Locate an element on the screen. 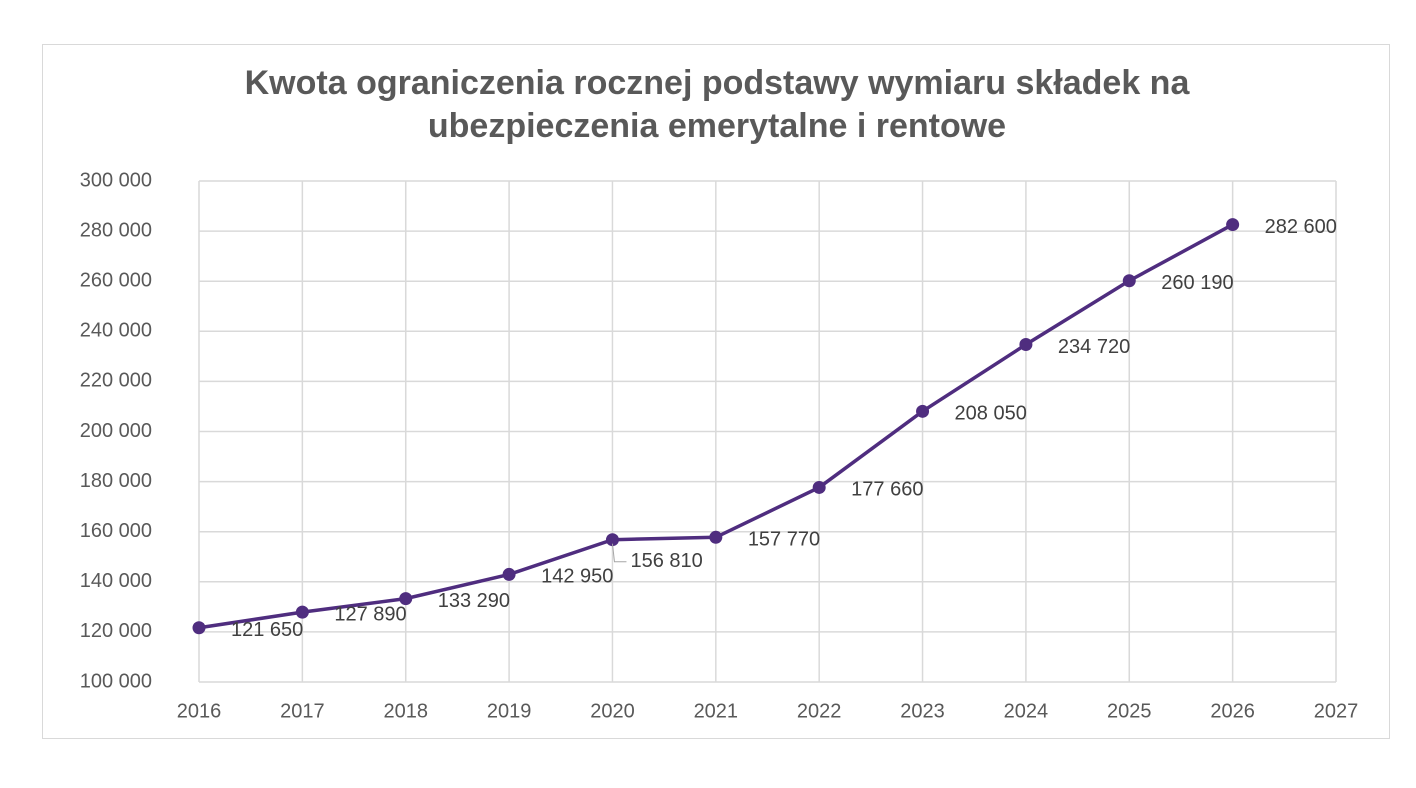 Image resolution: width=1416 pixels, height=788 pixels. data-label: 156 810 is located at coordinates (666, 561).